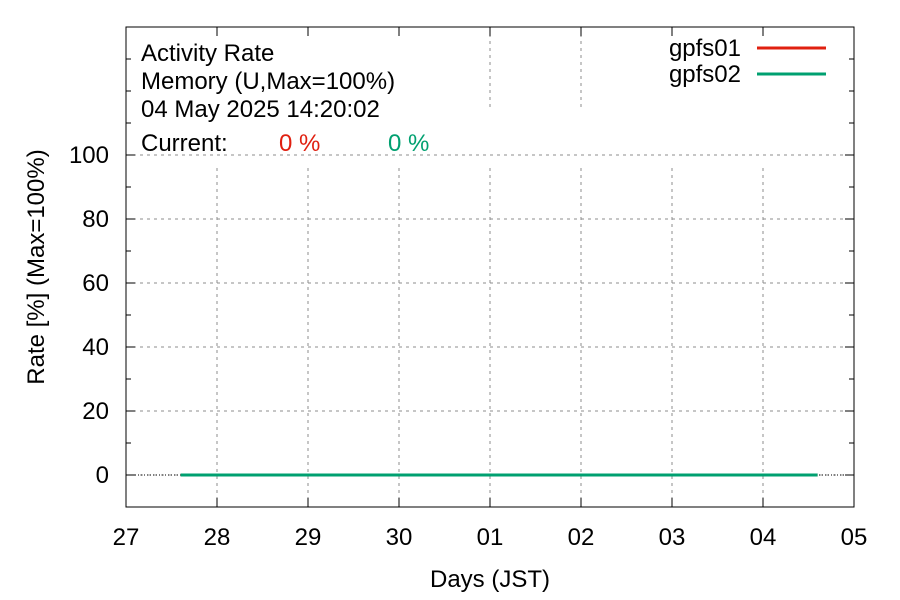 This screenshot has width=900, height=600. I want to click on x-tick-label: 03, so click(672, 537).